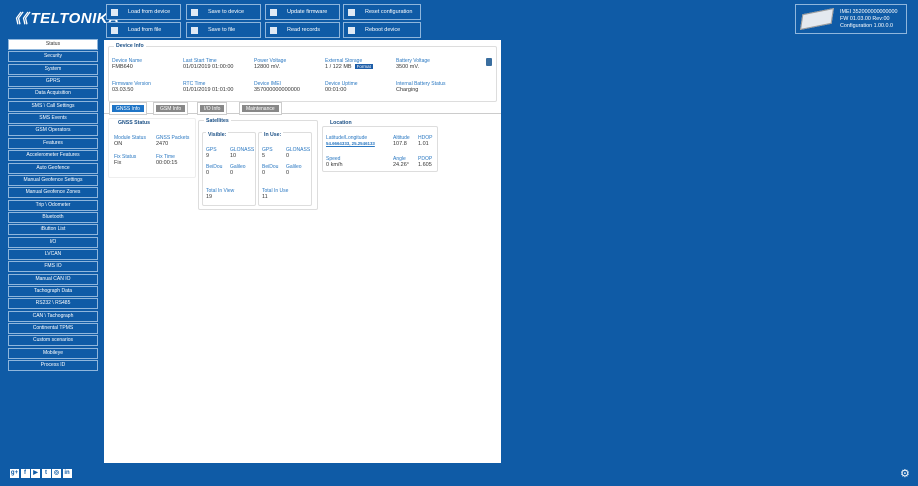  What do you see at coordinates (53, 329) in the screenshot?
I see `sidebar-item-continental-tpms: Continental TPMS` at bounding box center [53, 329].